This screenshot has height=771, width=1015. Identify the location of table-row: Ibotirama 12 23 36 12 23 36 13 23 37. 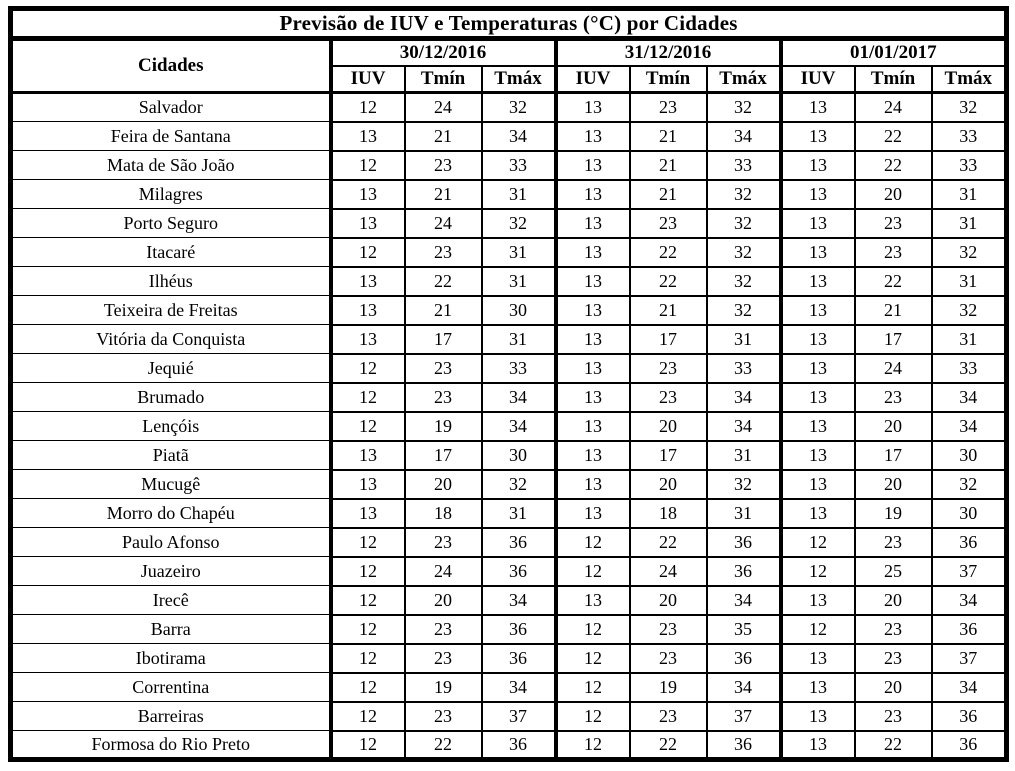
(509, 658).